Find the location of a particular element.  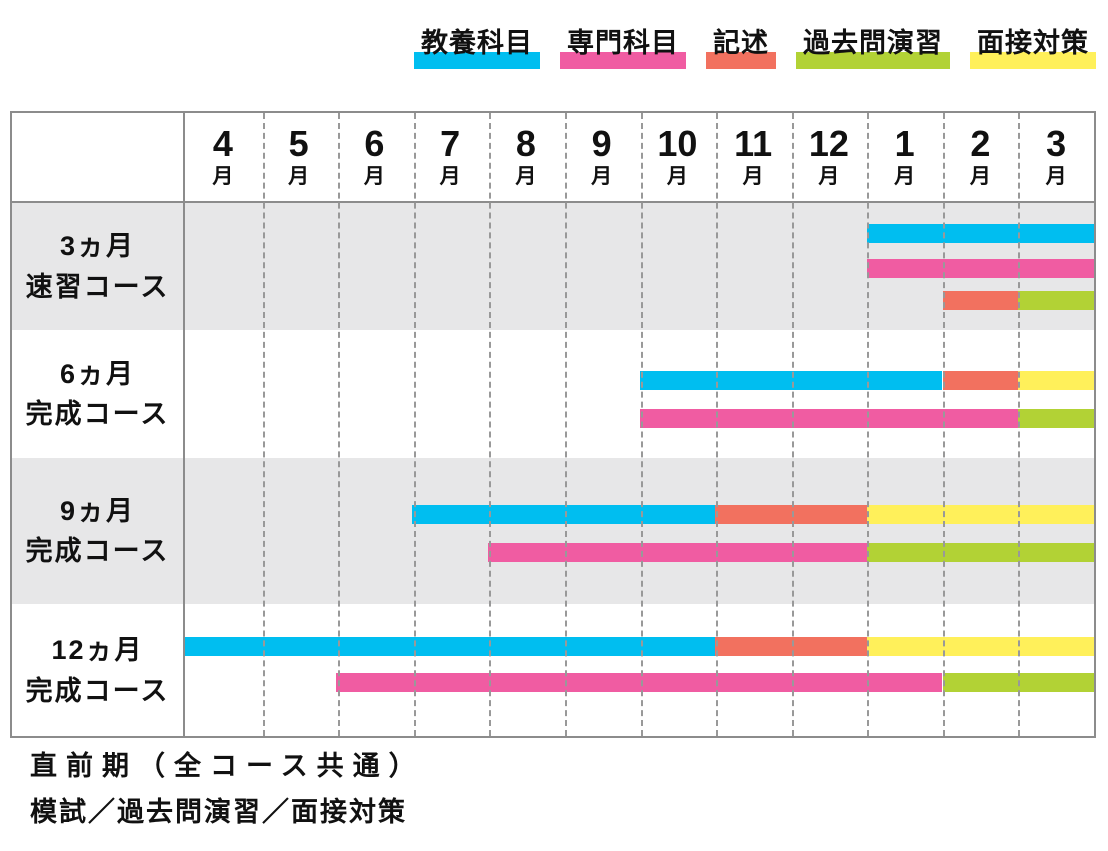

month-number: 12 is located at coordinates (828, 143).